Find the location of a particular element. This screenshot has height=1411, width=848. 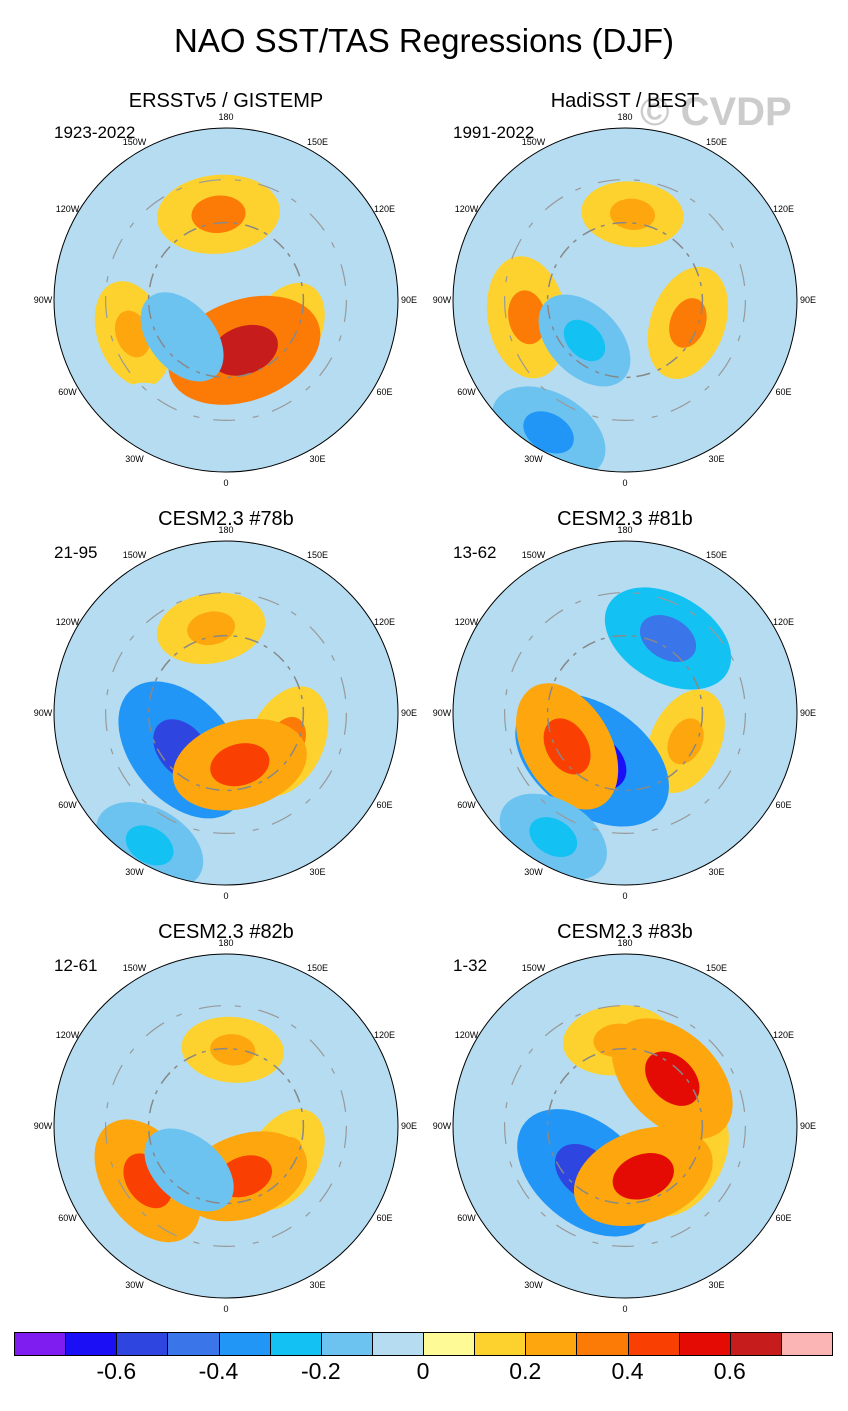

panel-cesm-83b-period: 1-32 is located at coordinates (470, 965).